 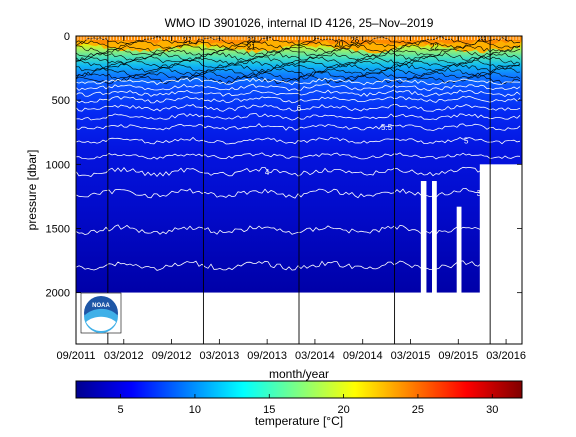 I want to click on x-tick-label: 03/2015, so click(x=411, y=356).